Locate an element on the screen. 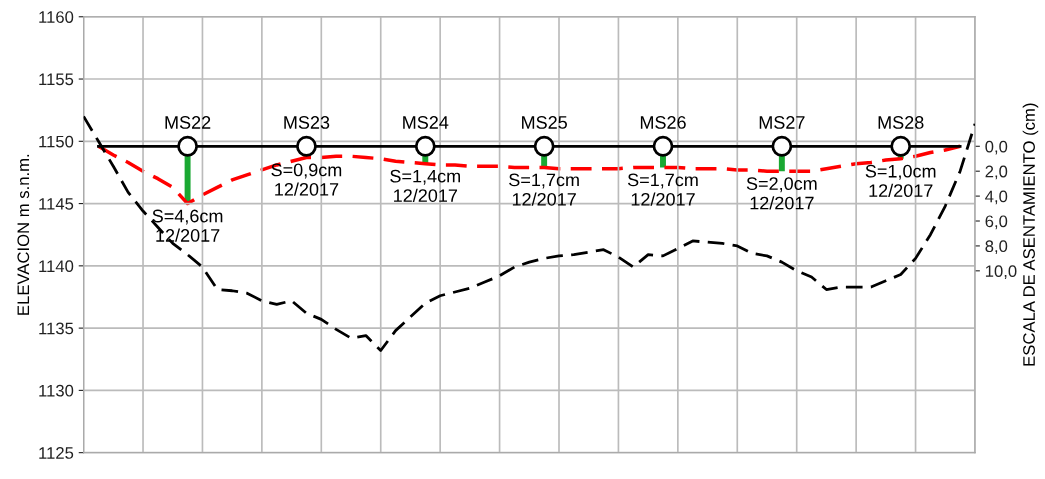  y2-tick-label: 6,0 is located at coordinates (996, 222).